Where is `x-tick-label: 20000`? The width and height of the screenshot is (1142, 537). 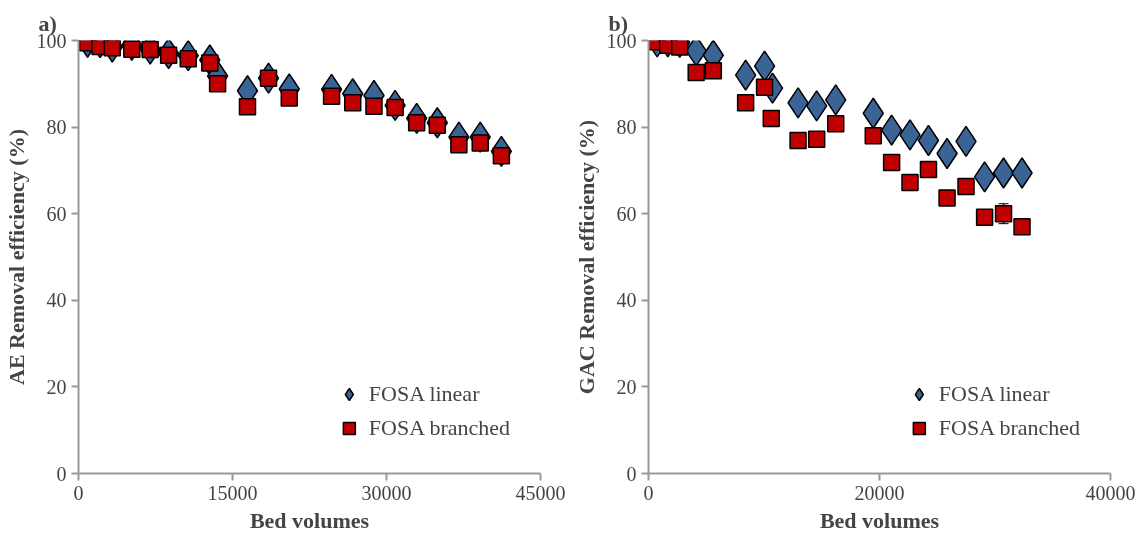
x-tick-label: 20000 is located at coordinates (879, 492).